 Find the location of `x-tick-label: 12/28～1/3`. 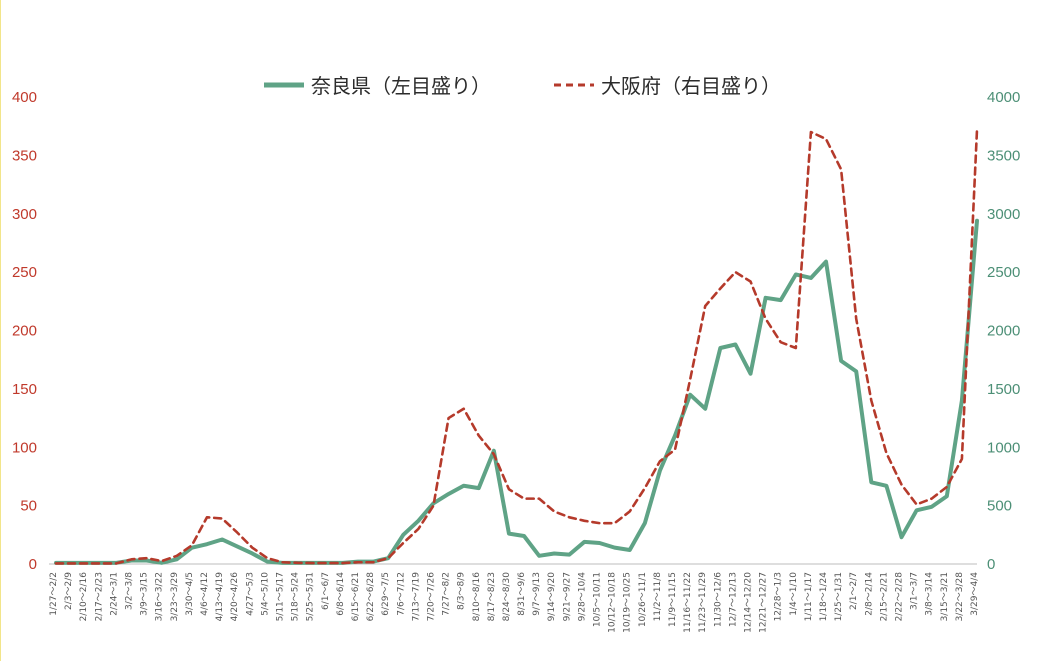

x-tick-label: 12/28～1/3 is located at coordinates (779, 596).